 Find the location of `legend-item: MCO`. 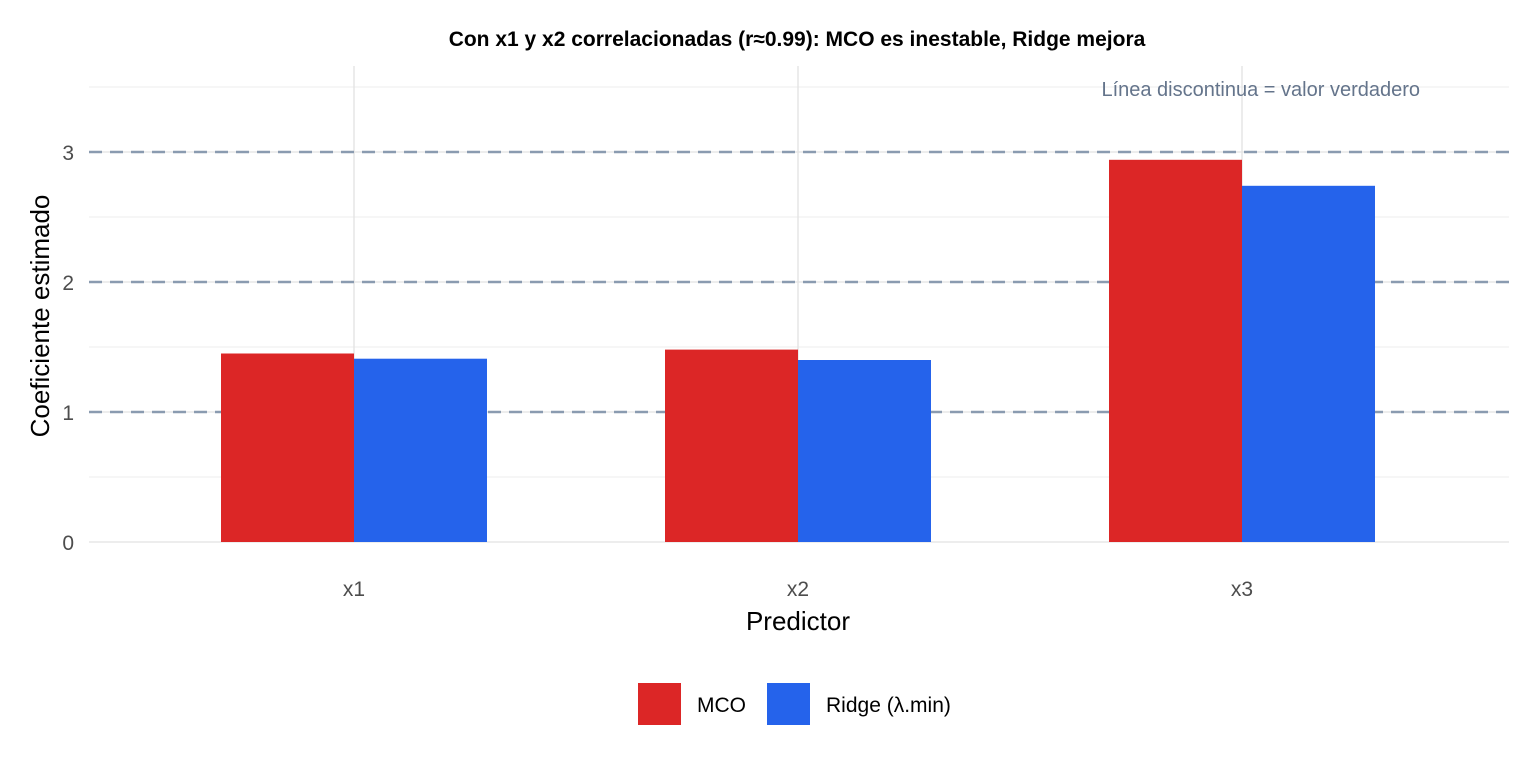

legend-item: MCO is located at coordinates (692, 704).